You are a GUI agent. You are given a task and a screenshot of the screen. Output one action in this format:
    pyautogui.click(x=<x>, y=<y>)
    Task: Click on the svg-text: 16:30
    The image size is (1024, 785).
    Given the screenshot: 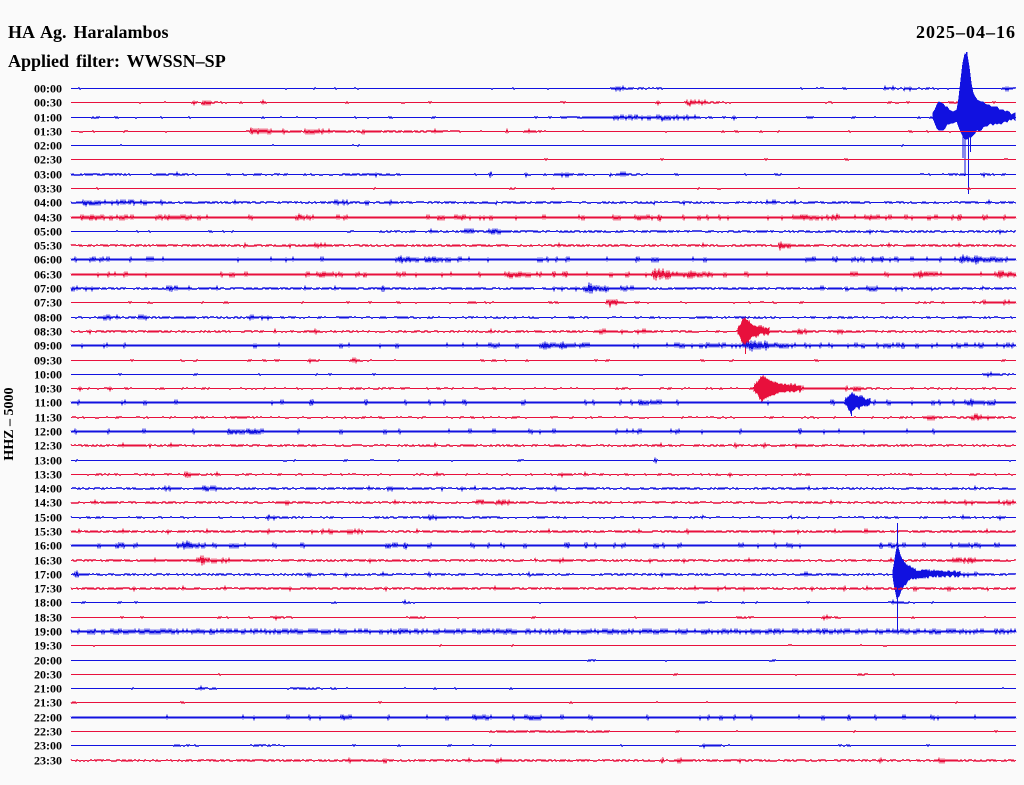 What is the action you would take?
    pyautogui.click(x=48, y=561)
    